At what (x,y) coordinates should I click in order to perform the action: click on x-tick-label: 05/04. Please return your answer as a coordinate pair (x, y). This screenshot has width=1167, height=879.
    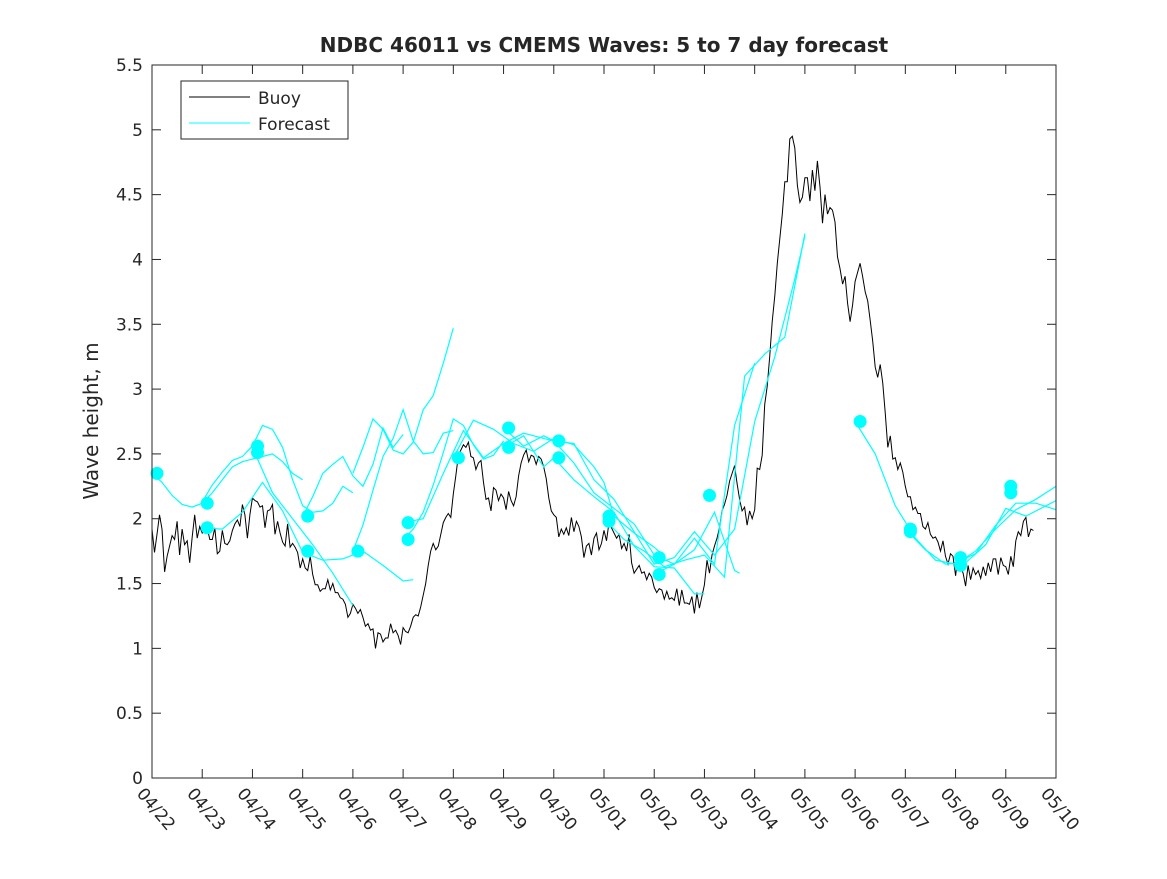
    Looking at the image, I should click on (758, 809).